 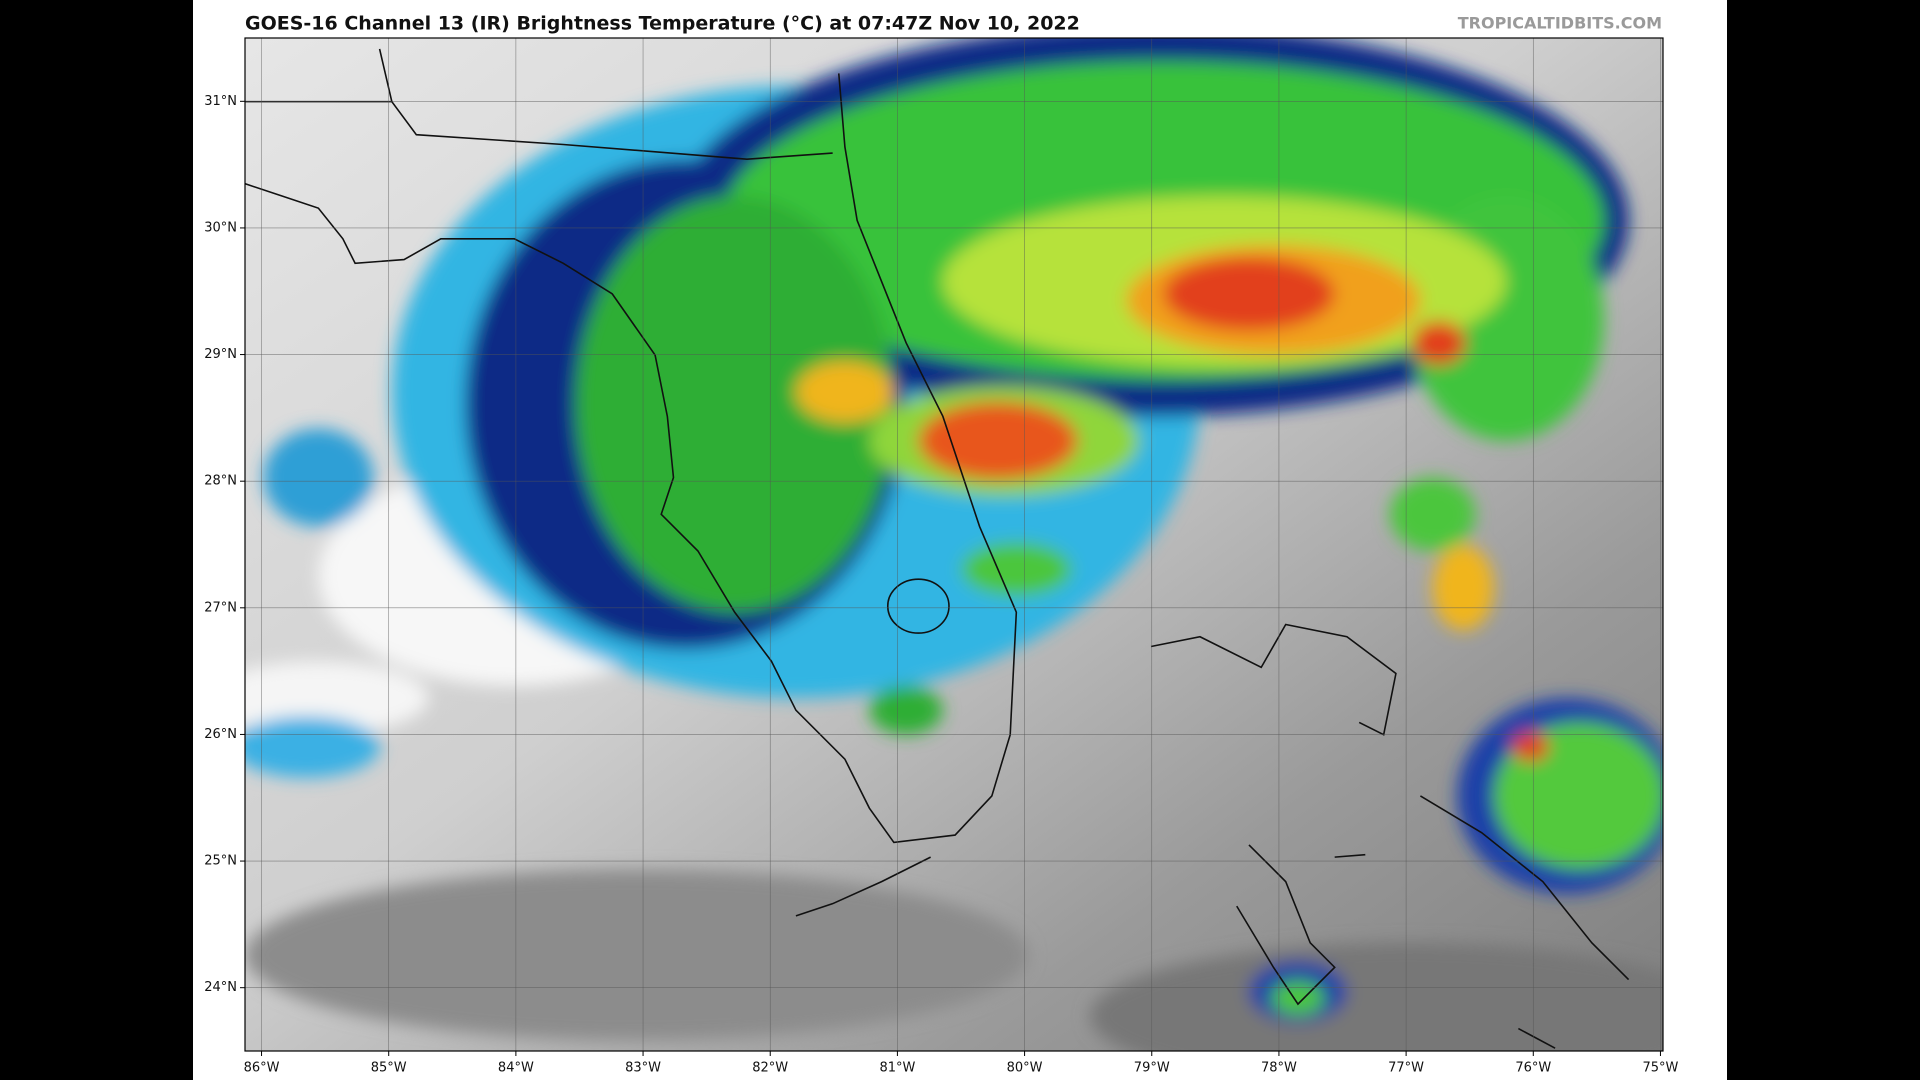 I want to click on credit: TROPICALTIDBITS.COM, so click(x=1560, y=23).